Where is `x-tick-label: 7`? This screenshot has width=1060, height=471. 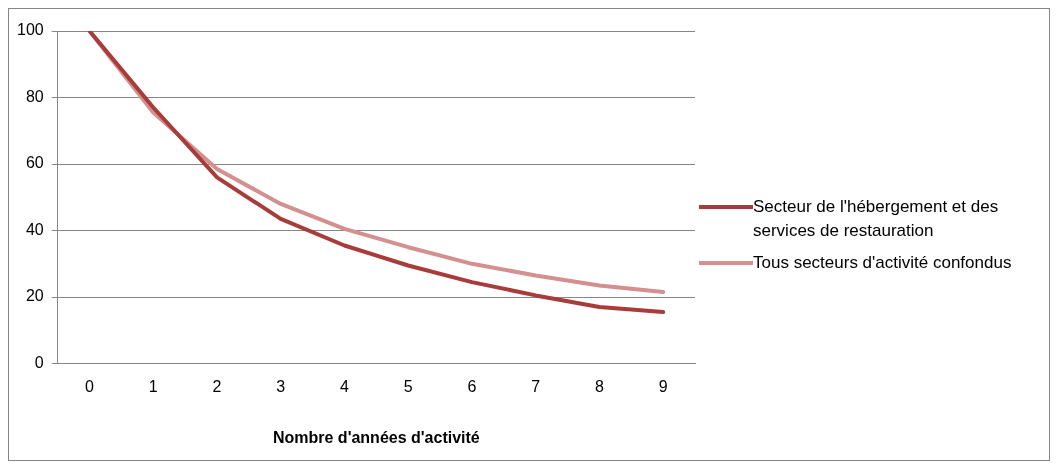 x-tick-label: 7 is located at coordinates (536, 386).